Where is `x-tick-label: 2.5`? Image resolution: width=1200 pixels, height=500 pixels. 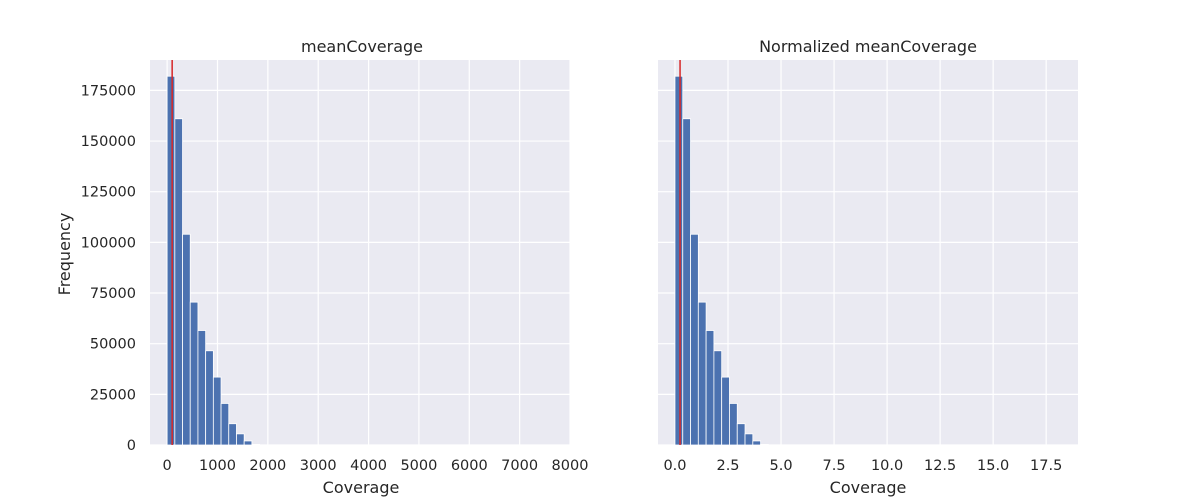 x-tick-label: 2.5 is located at coordinates (727, 466).